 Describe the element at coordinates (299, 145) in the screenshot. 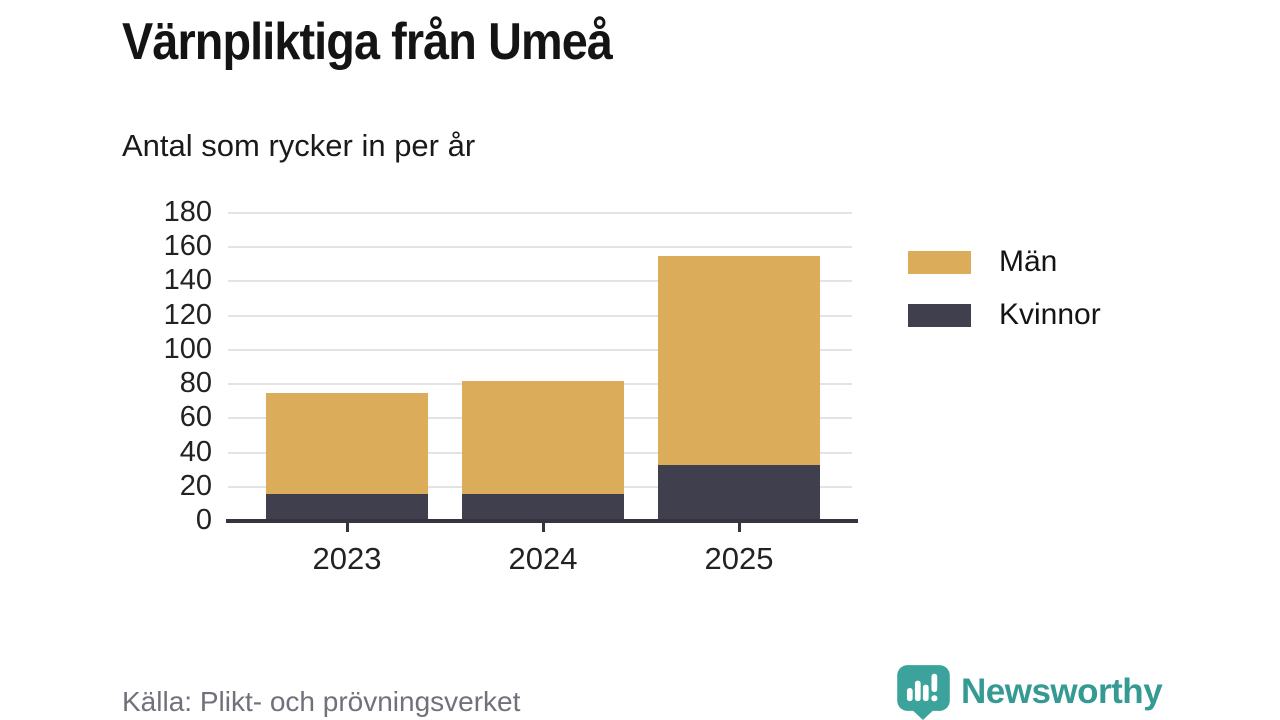

I see `chart-subtitle: Antal som rycker in per år` at that location.